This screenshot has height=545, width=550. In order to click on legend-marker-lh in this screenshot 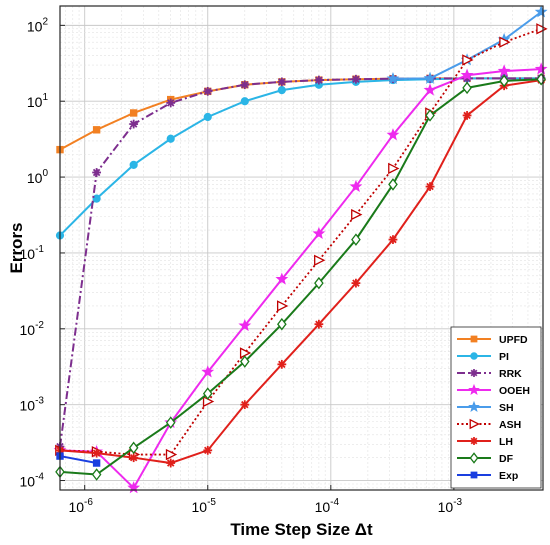, I will do `click(474, 441)`.